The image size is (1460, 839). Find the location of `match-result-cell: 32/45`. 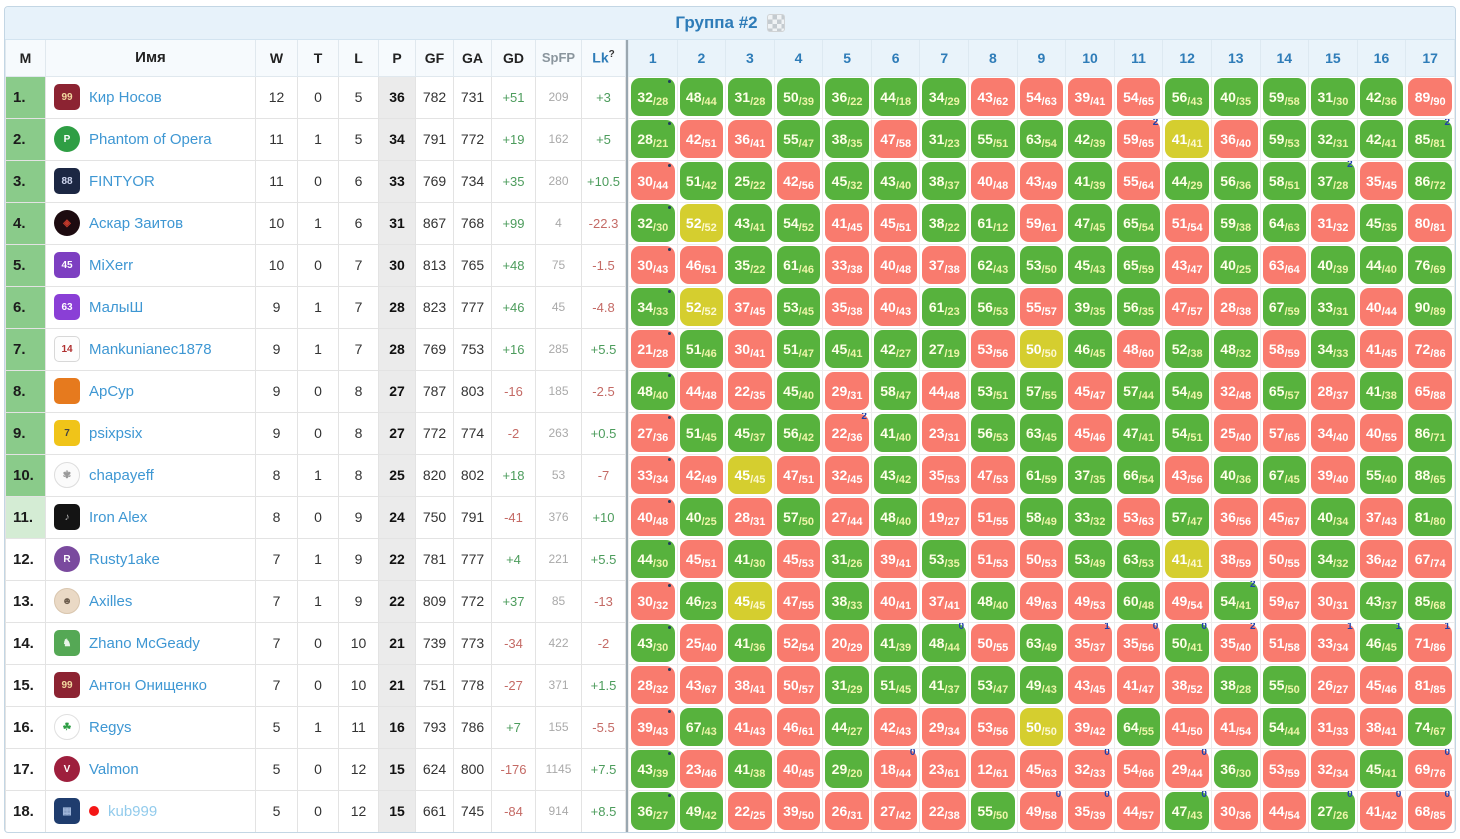

match-result-cell: 32/45 is located at coordinates (847, 475).